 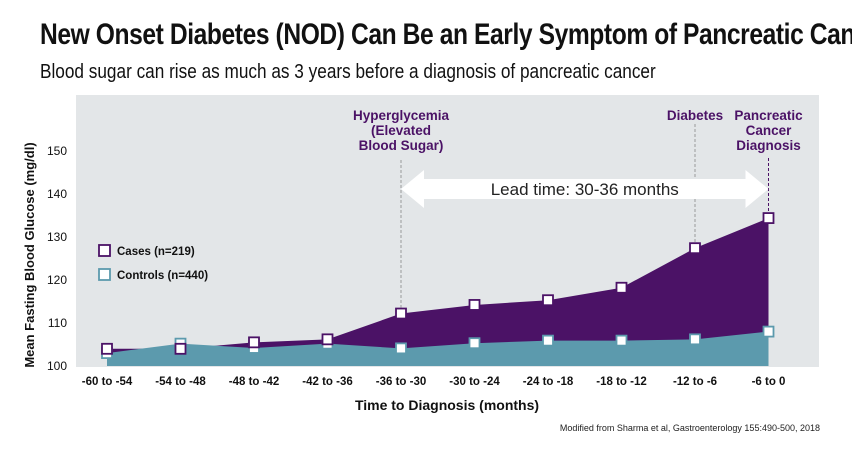 What do you see at coordinates (401, 130) in the screenshot?
I see `hyperglycemia-annotation: Hyperglycemia (Elevated Blood Sugar)` at bounding box center [401, 130].